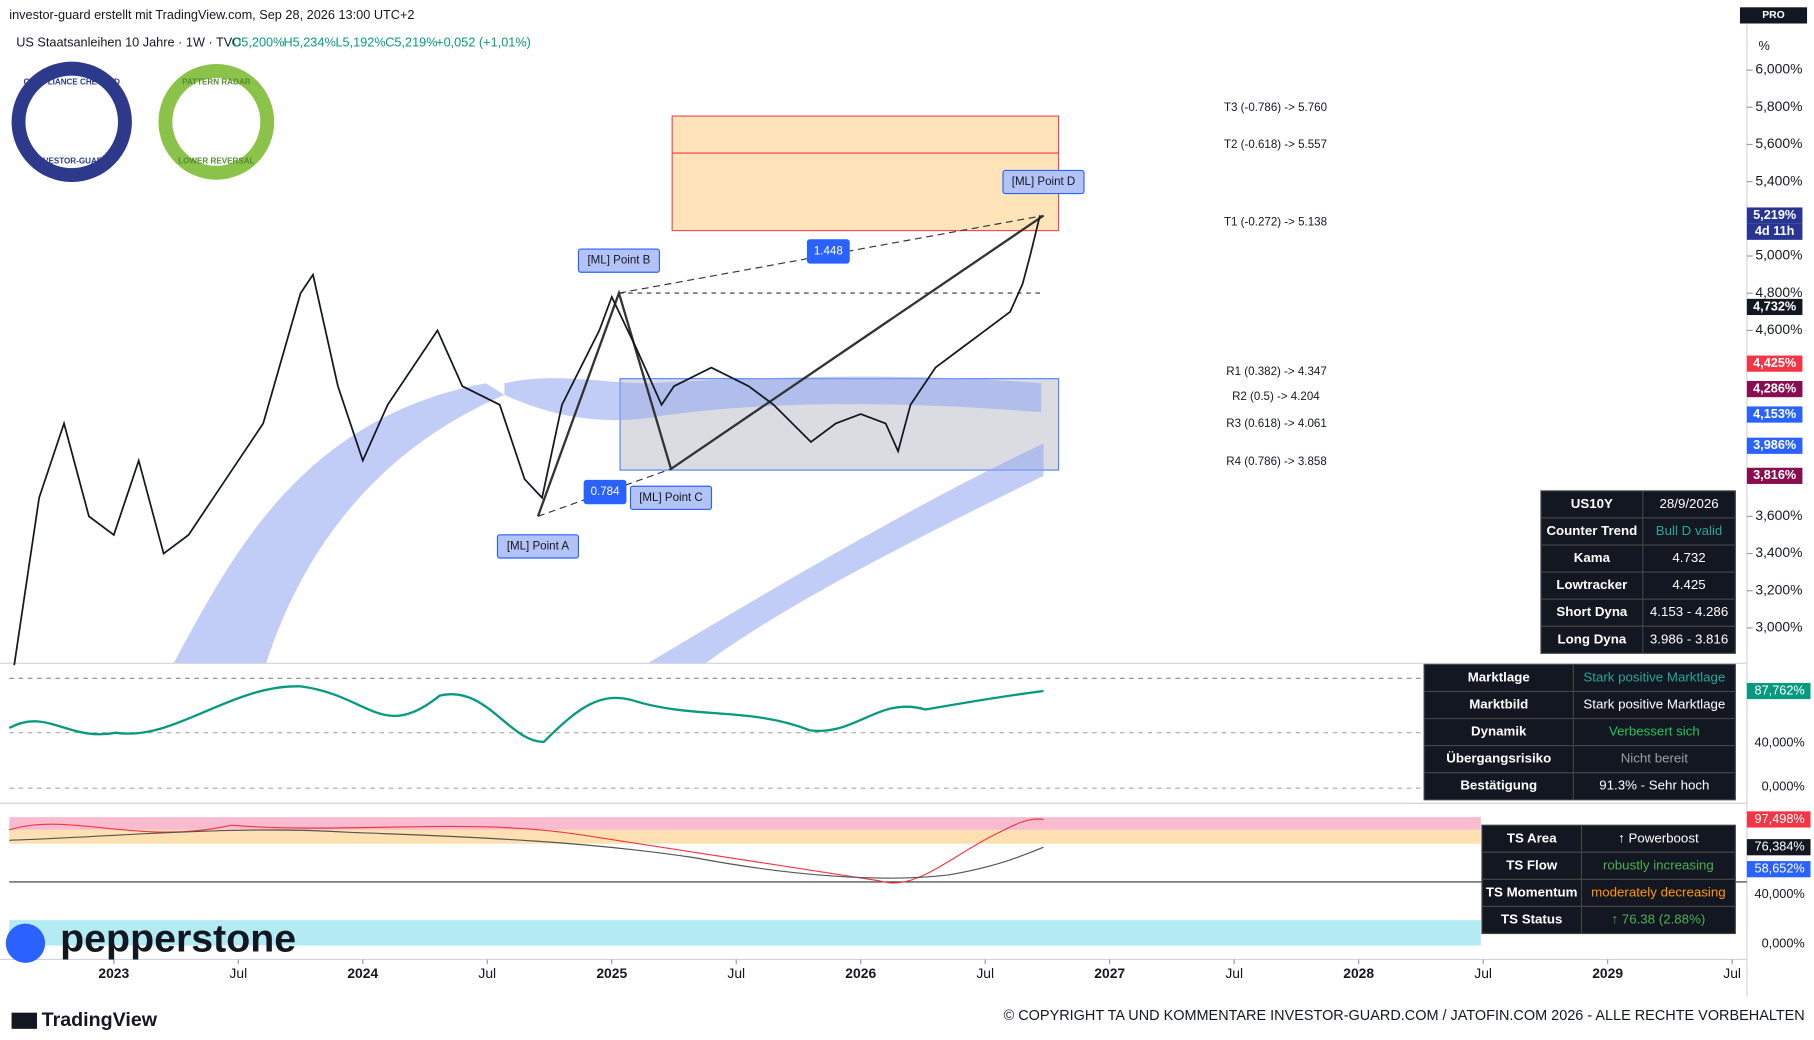 The image size is (1814, 1040). Describe the element at coordinates (1532, 864) in the screenshot. I see `table-cell: TS Flow` at that location.